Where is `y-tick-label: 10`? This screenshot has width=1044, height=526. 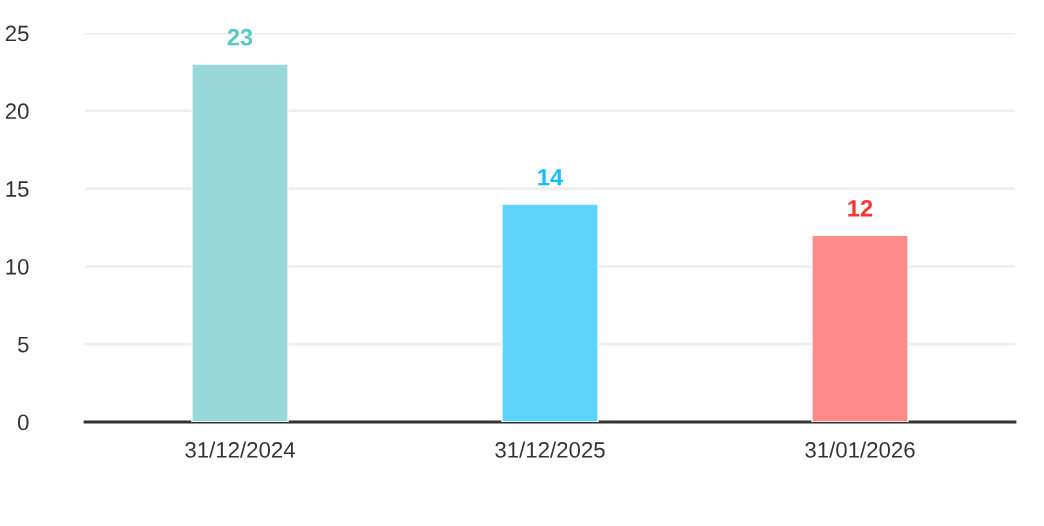
y-tick-label: 10 is located at coordinates (17, 266).